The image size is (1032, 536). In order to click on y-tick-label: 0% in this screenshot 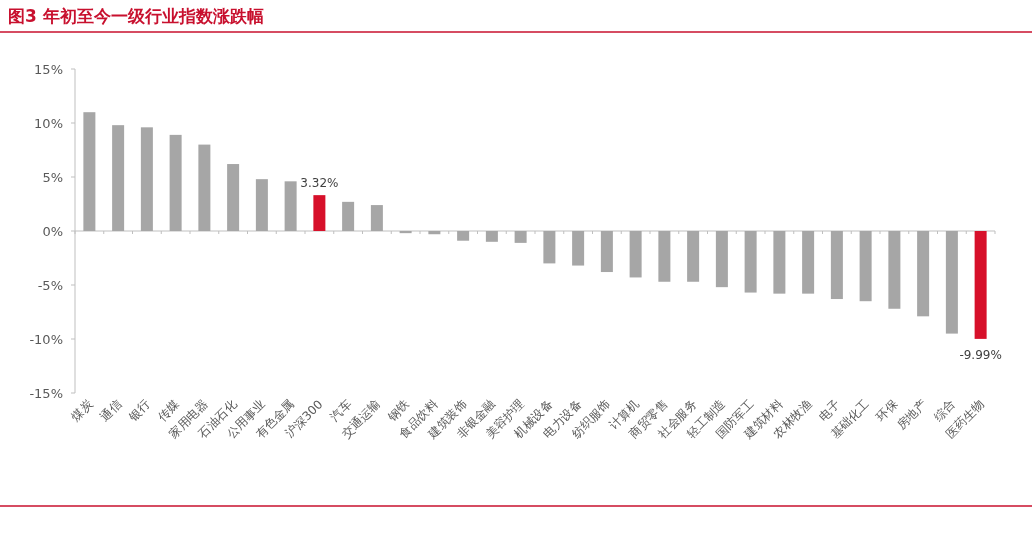, I will do `click(52, 231)`.